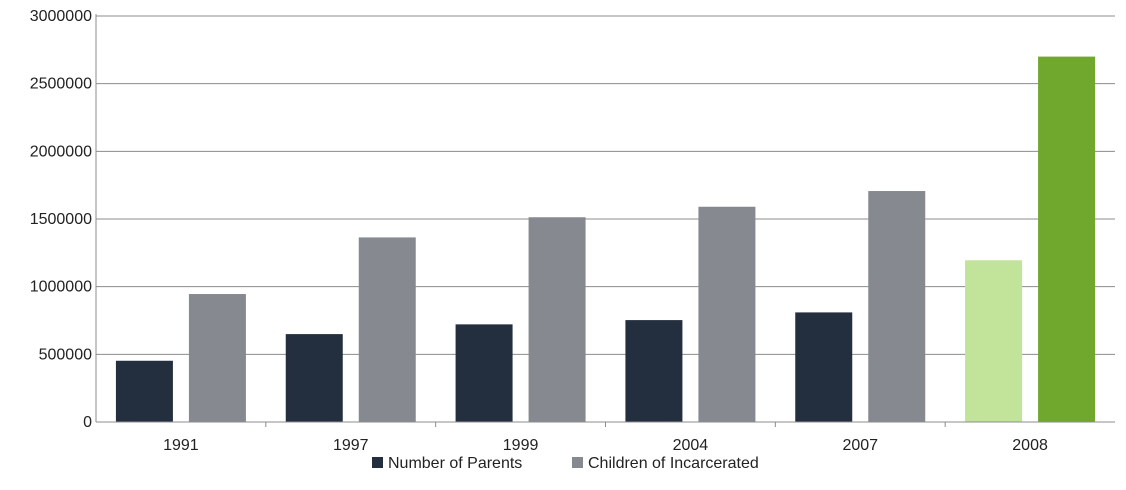  I want to click on y-tick-label: 500000, so click(65, 354).